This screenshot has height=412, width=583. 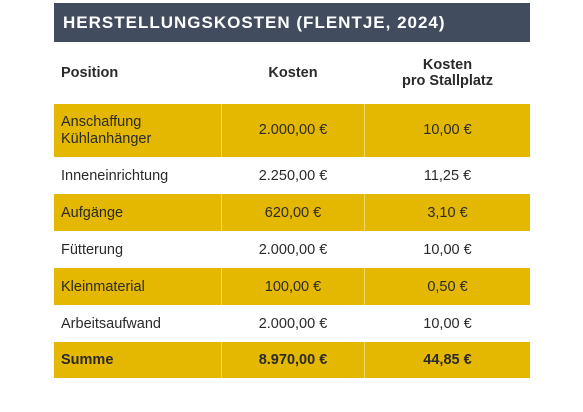 I want to click on cell-position: Fütterung, so click(x=92, y=249).